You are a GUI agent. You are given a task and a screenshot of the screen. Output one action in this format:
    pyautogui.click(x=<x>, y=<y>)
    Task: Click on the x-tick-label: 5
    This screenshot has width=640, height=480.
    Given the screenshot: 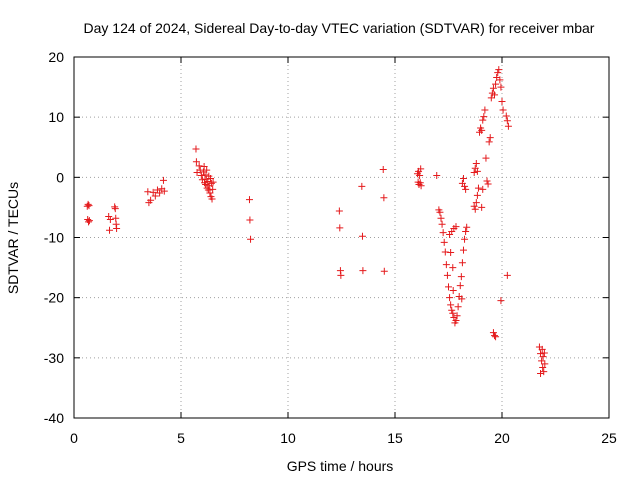 What is the action you would take?
    pyautogui.click(x=181, y=438)
    